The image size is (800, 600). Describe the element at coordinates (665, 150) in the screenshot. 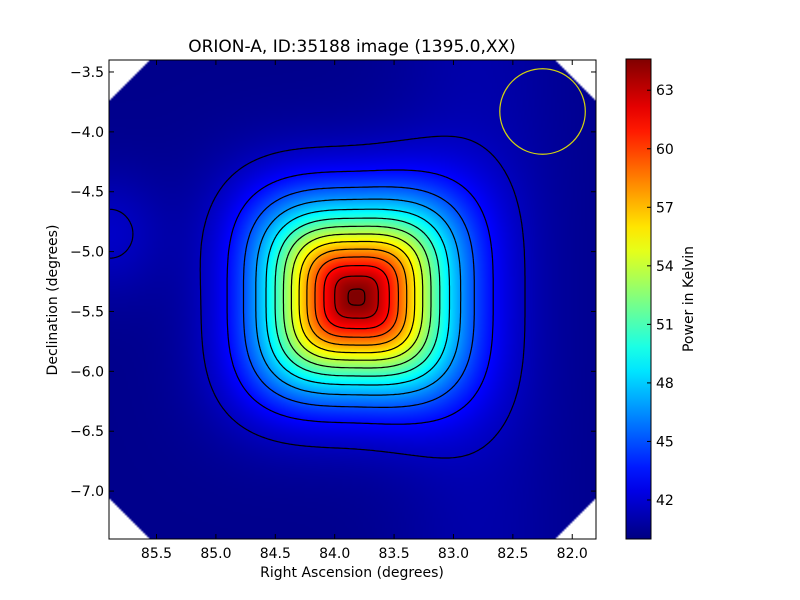

I see `colorbar-tick-label: 60` at that location.